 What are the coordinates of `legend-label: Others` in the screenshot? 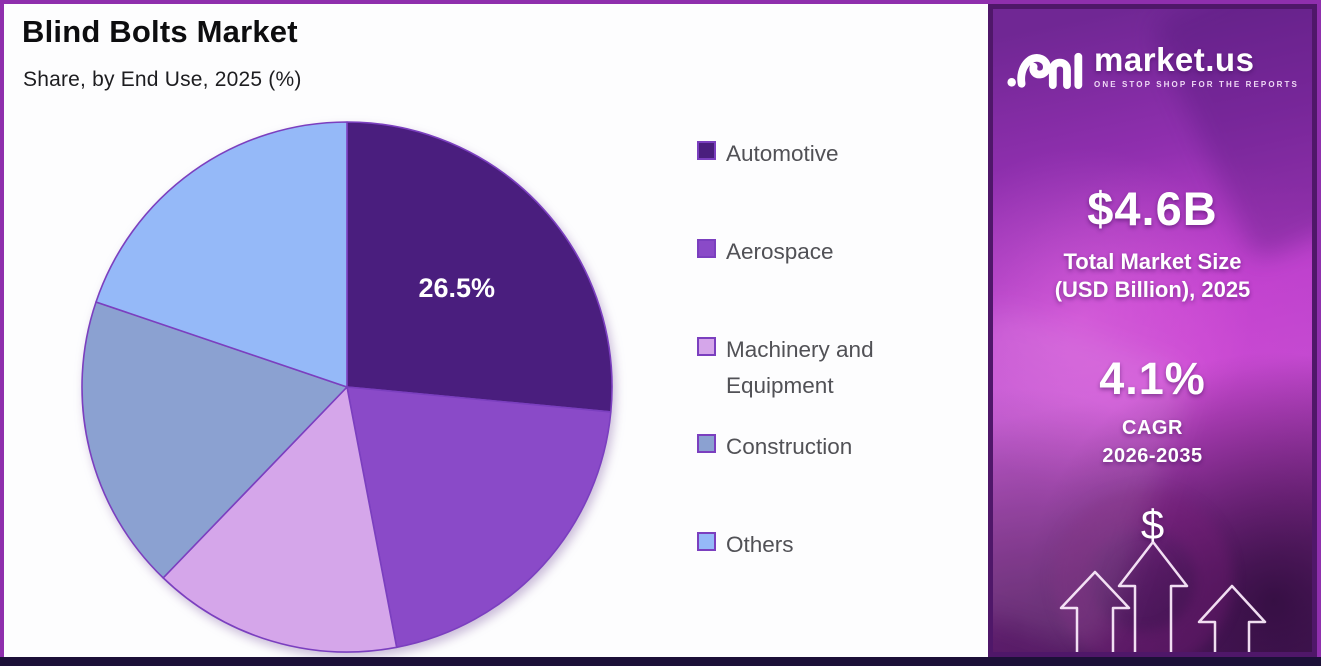 It's located at (760, 544).